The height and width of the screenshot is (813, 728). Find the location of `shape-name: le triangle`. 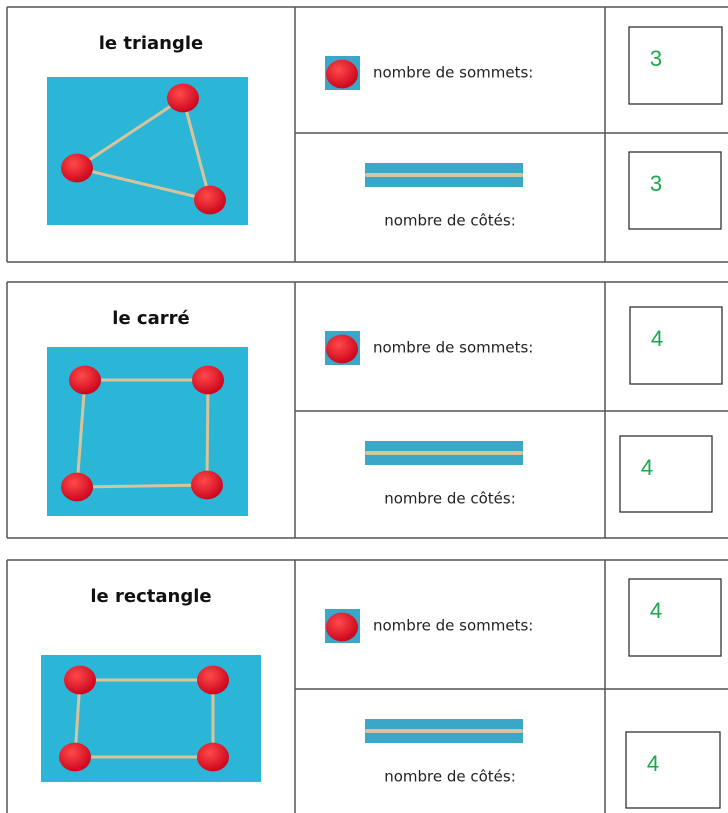

shape-name: le triangle is located at coordinates (151, 43).